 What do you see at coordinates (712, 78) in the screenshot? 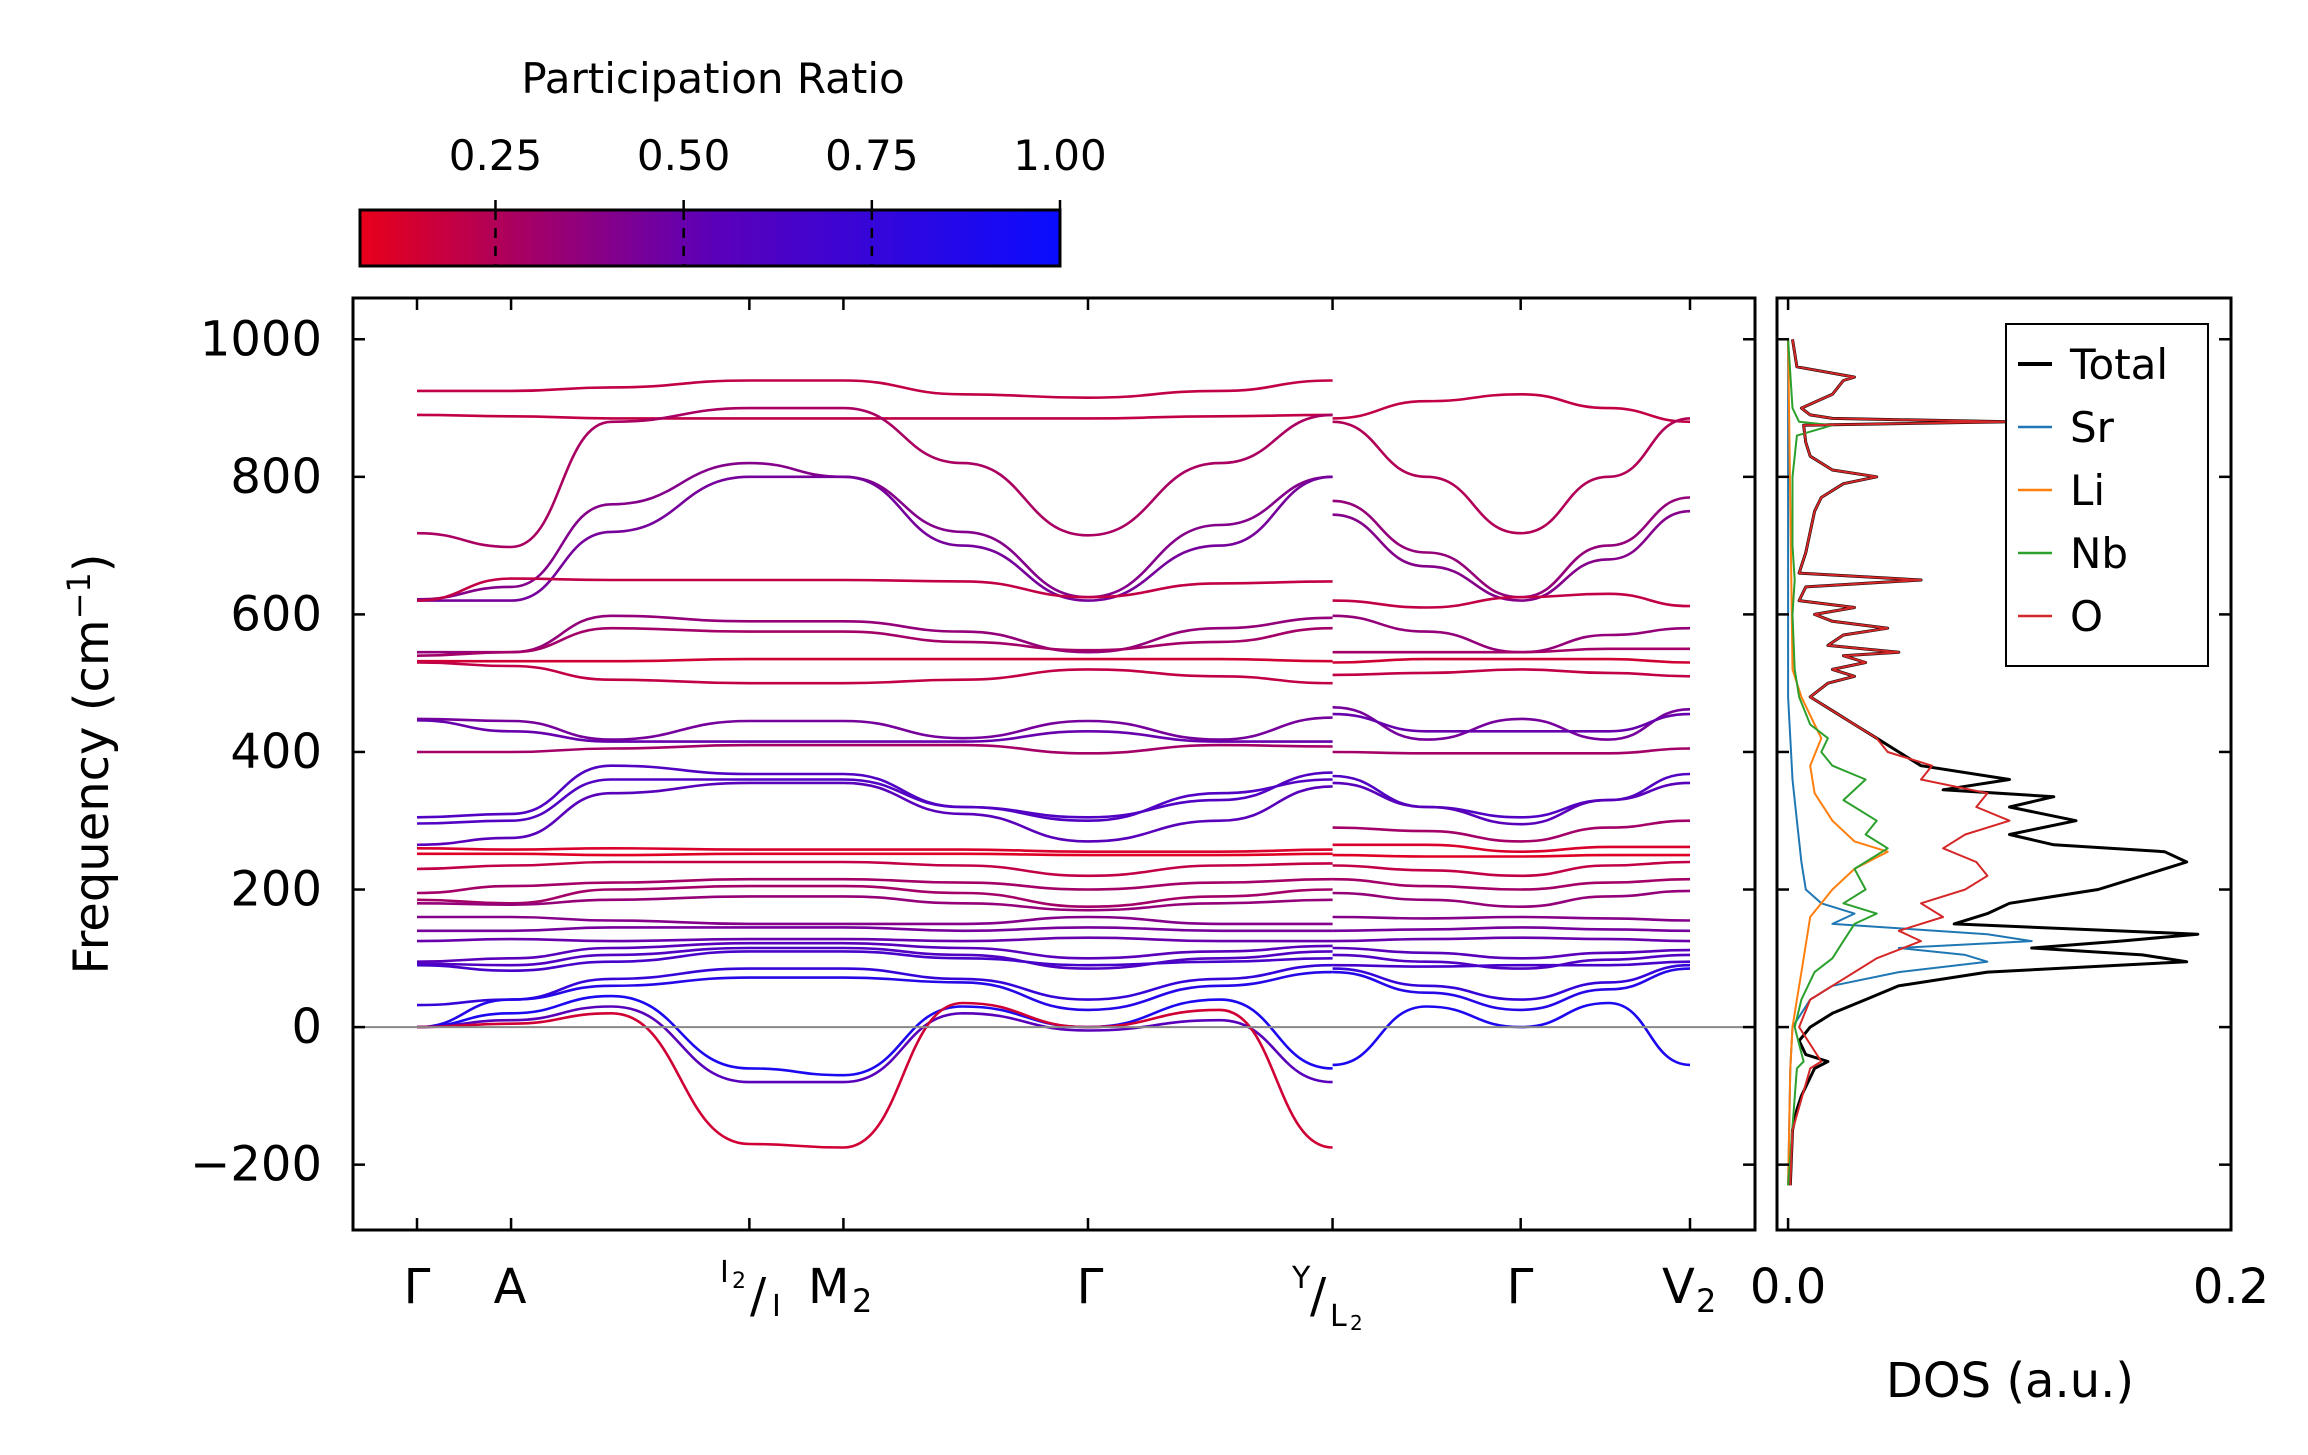
I see `colorbar-title: Participation Ratio` at bounding box center [712, 78].